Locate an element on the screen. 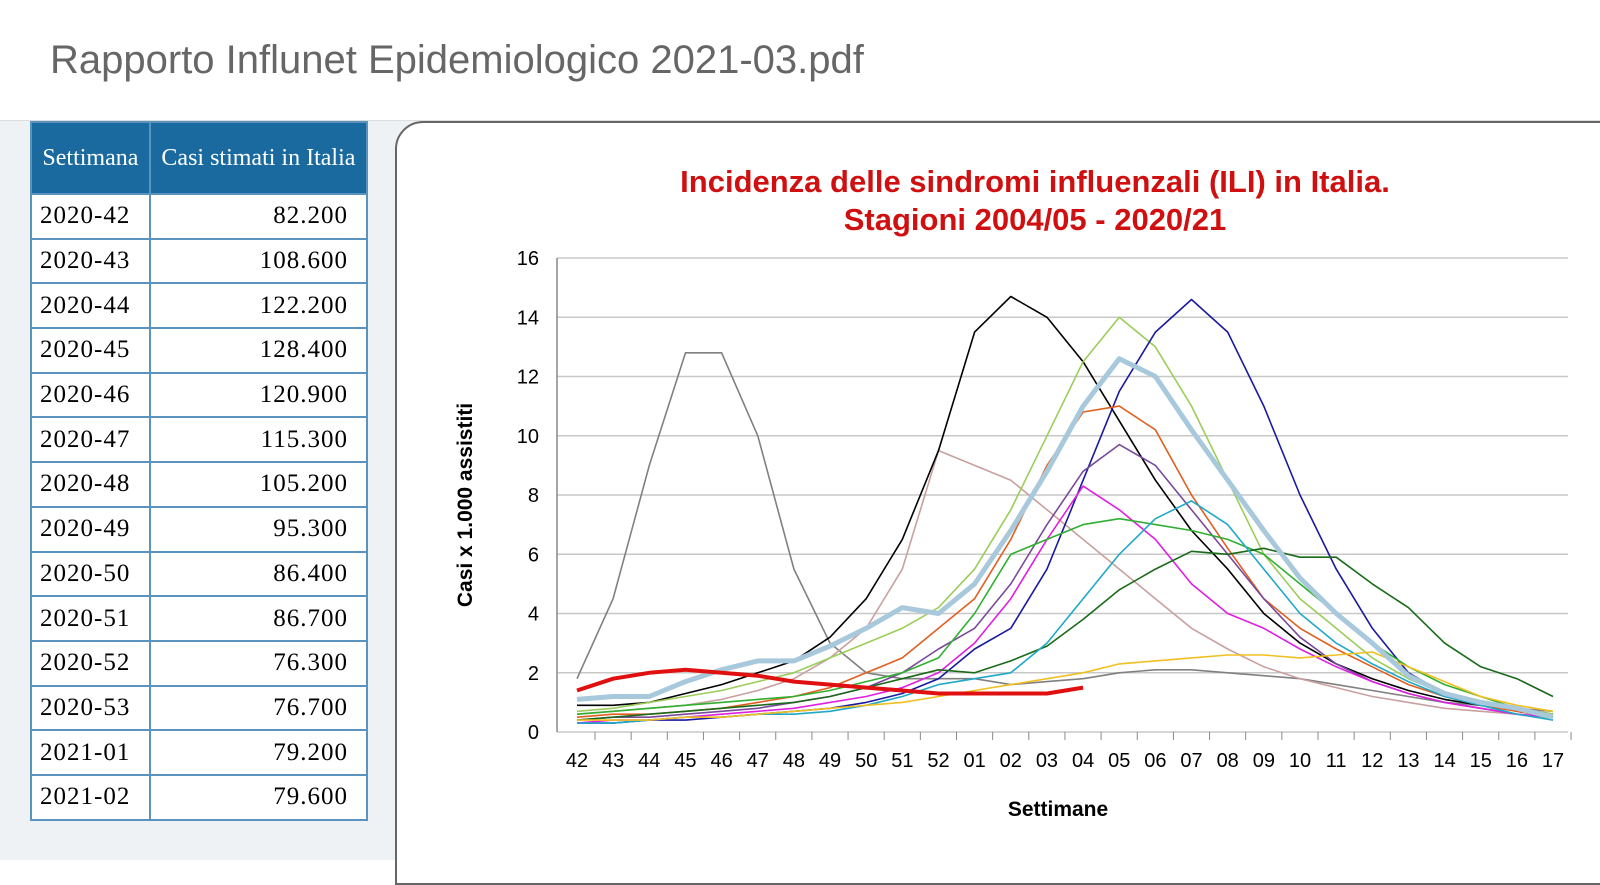 The image size is (1600, 885). table-cell: 79.200 is located at coordinates (258, 752).